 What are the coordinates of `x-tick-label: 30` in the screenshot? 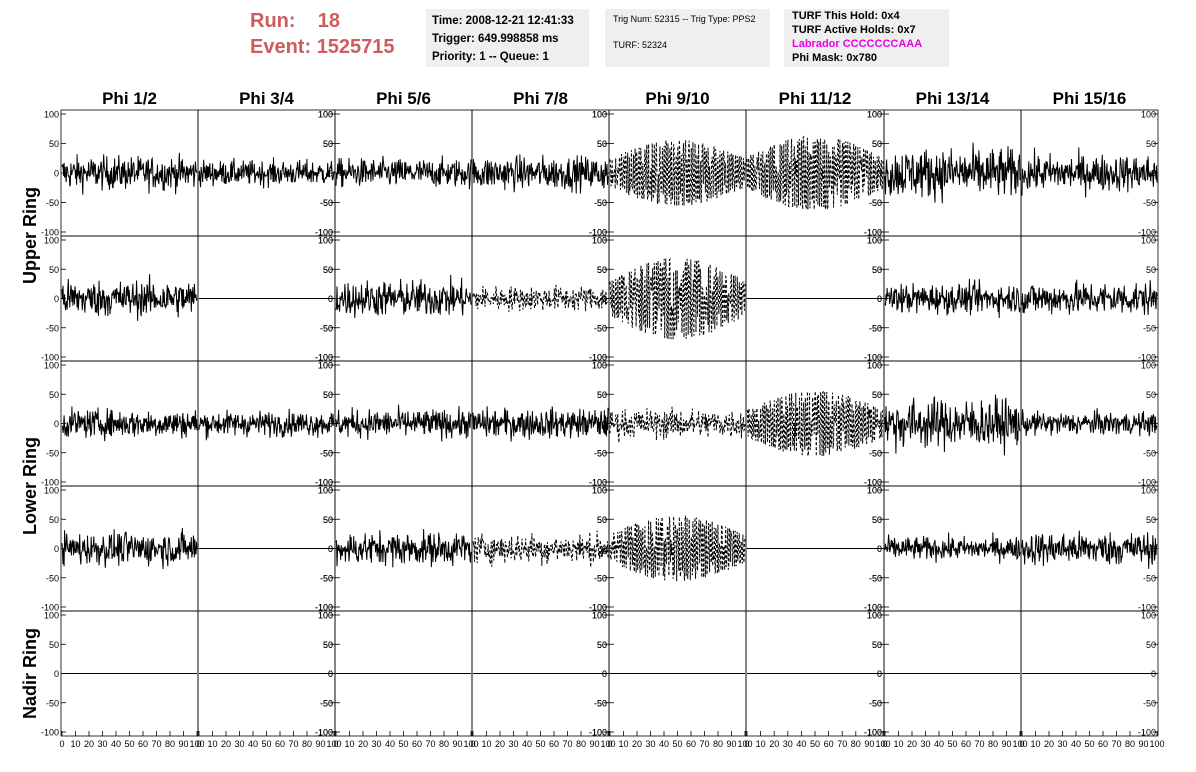 It's located at (1062, 744).